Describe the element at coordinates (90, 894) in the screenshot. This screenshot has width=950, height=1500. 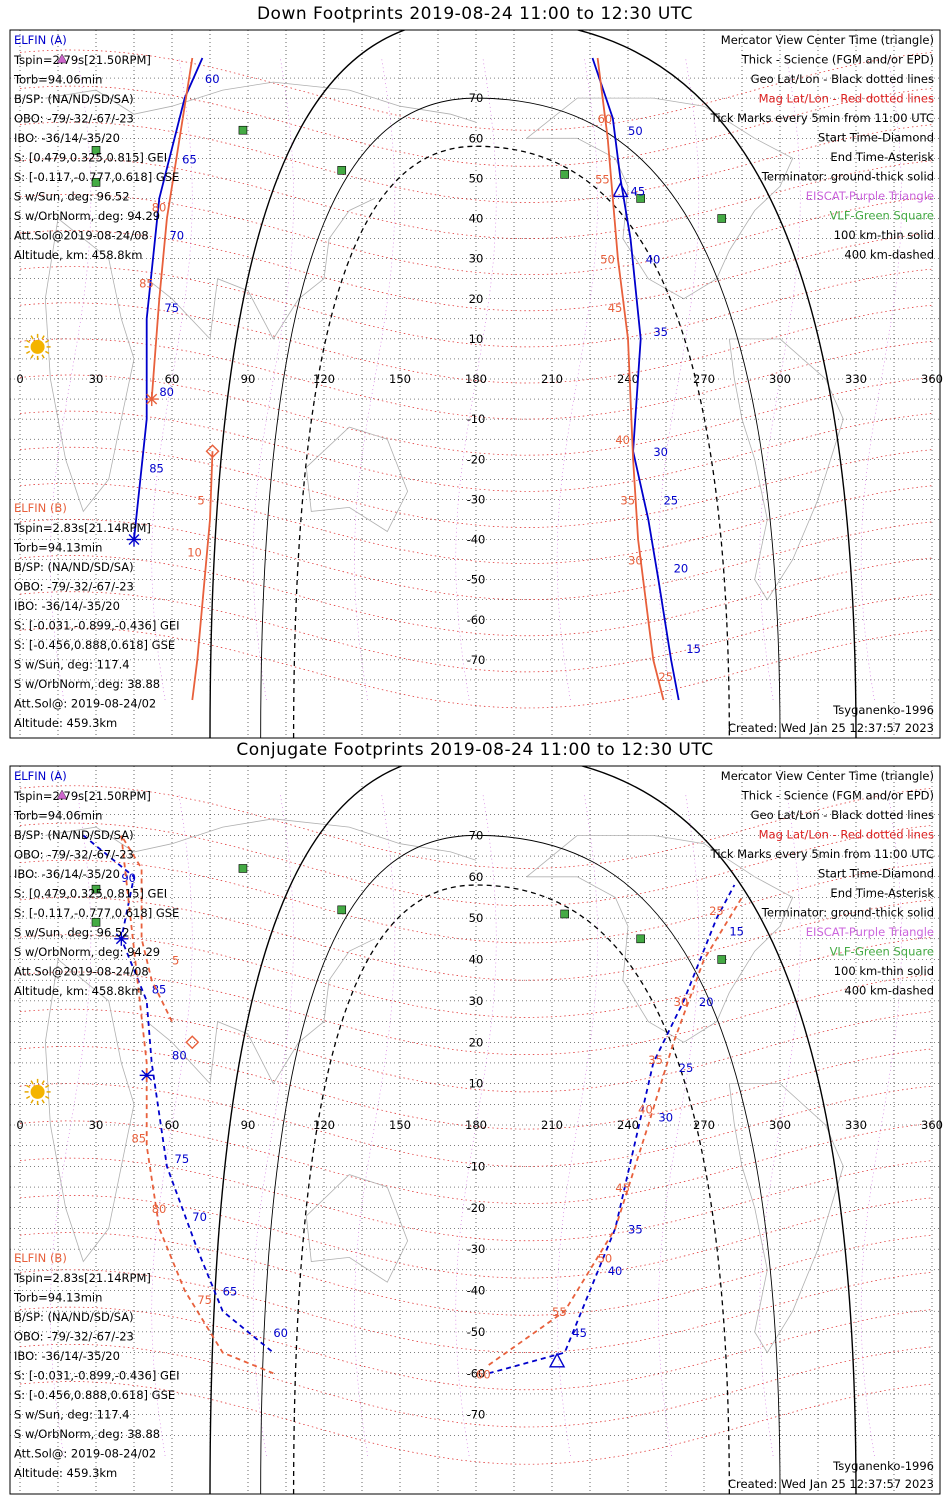
I see `elfin-a-info-line: S: [0.479,0.325,0.815] GEI` at that location.